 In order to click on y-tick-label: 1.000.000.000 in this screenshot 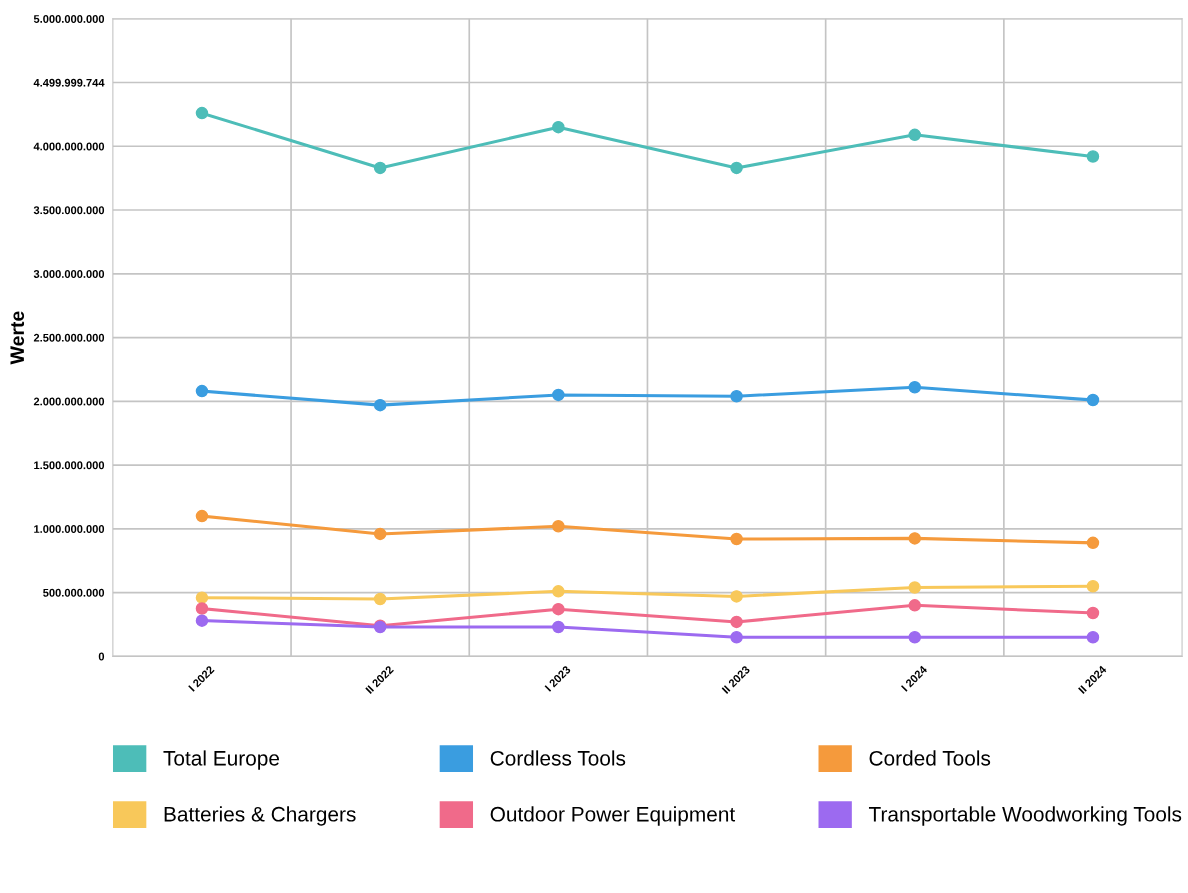, I will do `click(69, 529)`.